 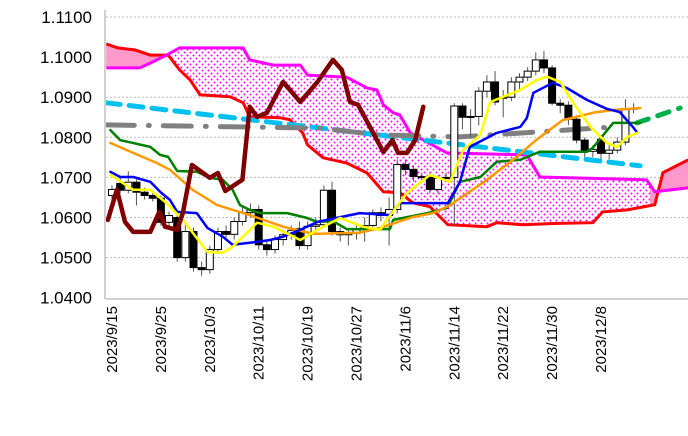 I want to click on y-tick-label: 1.0500, so click(x=66, y=258).